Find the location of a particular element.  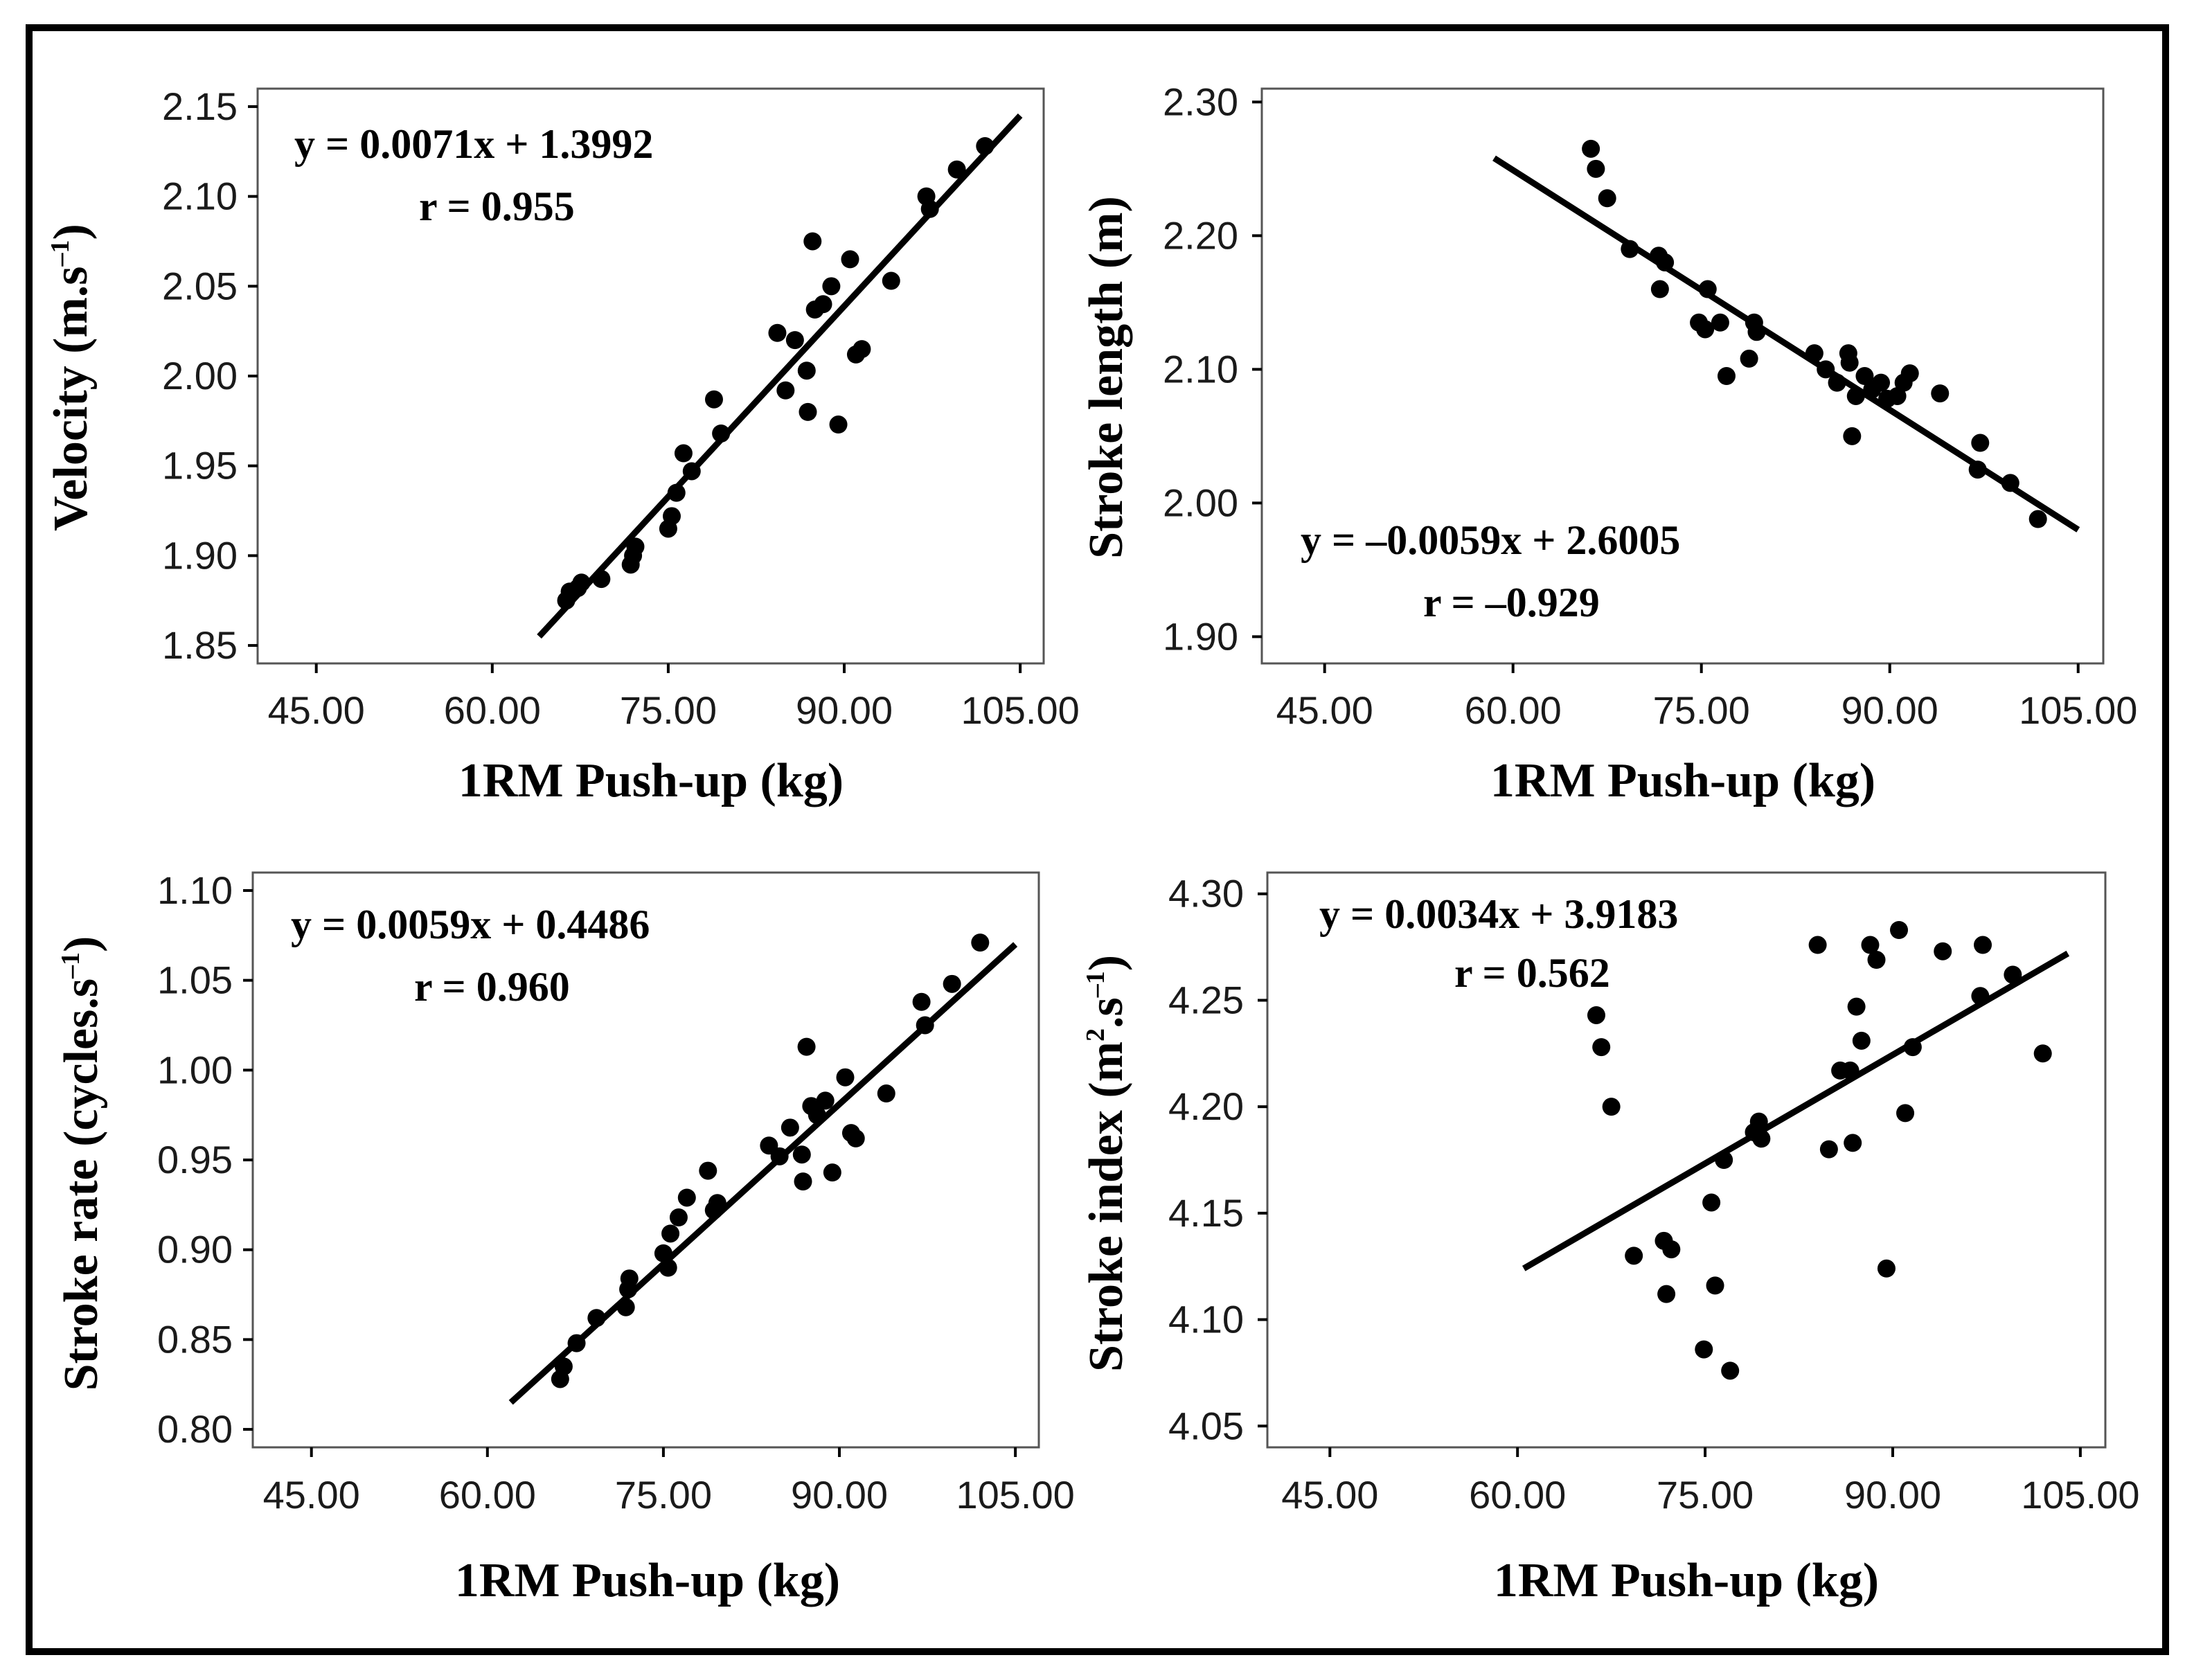

y-axis-label: Stroke index (m2.s–1) is located at coordinates (1106, 1163).